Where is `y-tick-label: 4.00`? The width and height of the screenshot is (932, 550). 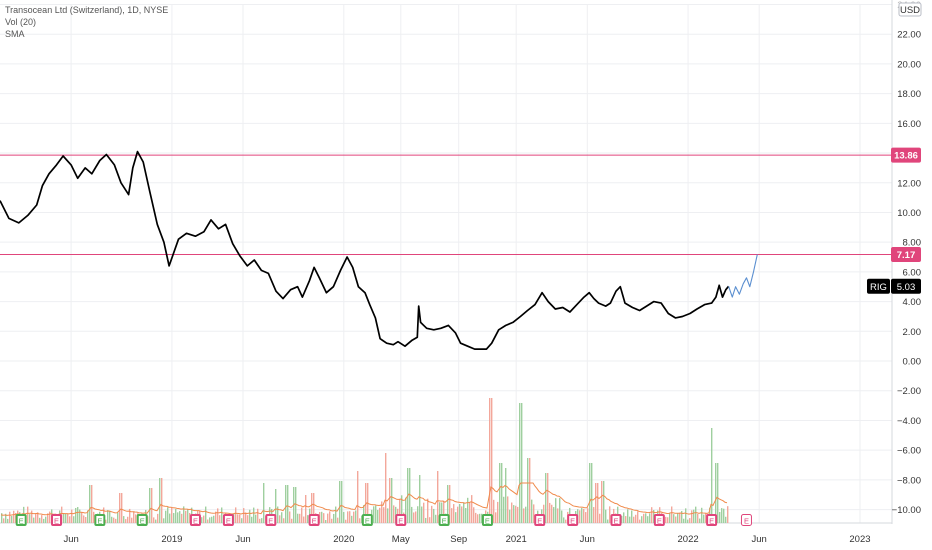
y-tick-label: 4.00 is located at coordinates (912, 302).